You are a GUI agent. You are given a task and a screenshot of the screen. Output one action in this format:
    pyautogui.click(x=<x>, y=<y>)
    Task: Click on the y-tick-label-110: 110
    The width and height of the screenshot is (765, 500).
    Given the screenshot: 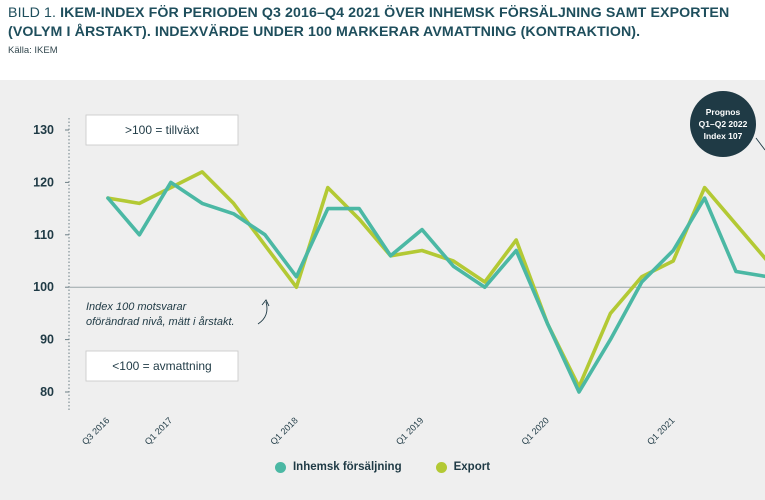 What is the action you would take?
    pyautogui.click(x=44, y=235)
    